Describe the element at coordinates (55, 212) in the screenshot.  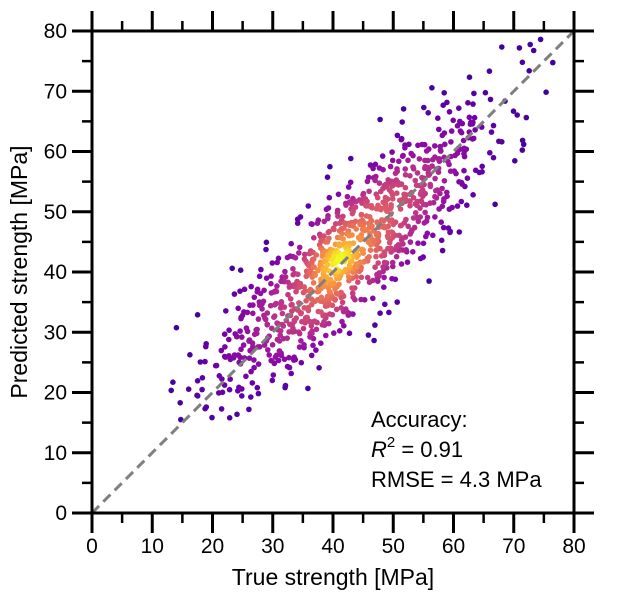
I see `y-tick-label: 50` at that location.